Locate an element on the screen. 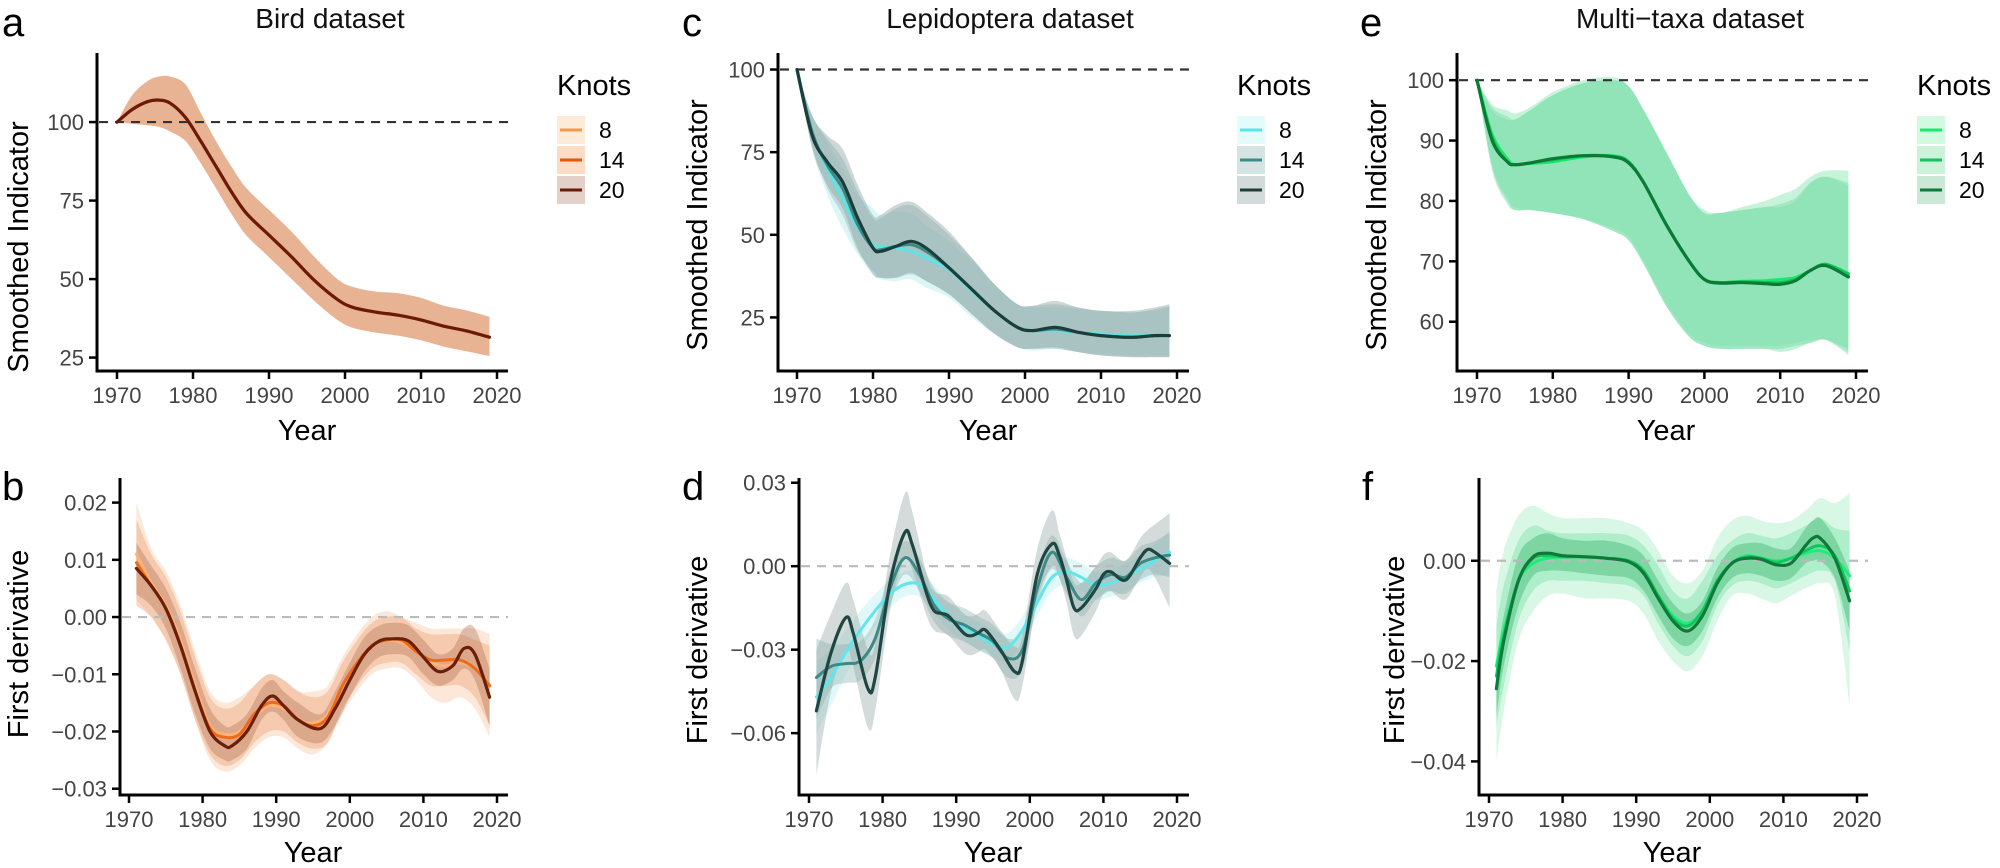 The height and width of the screenshot is (868, 2000). panel-letter: b is located at coordinates (13, 487).